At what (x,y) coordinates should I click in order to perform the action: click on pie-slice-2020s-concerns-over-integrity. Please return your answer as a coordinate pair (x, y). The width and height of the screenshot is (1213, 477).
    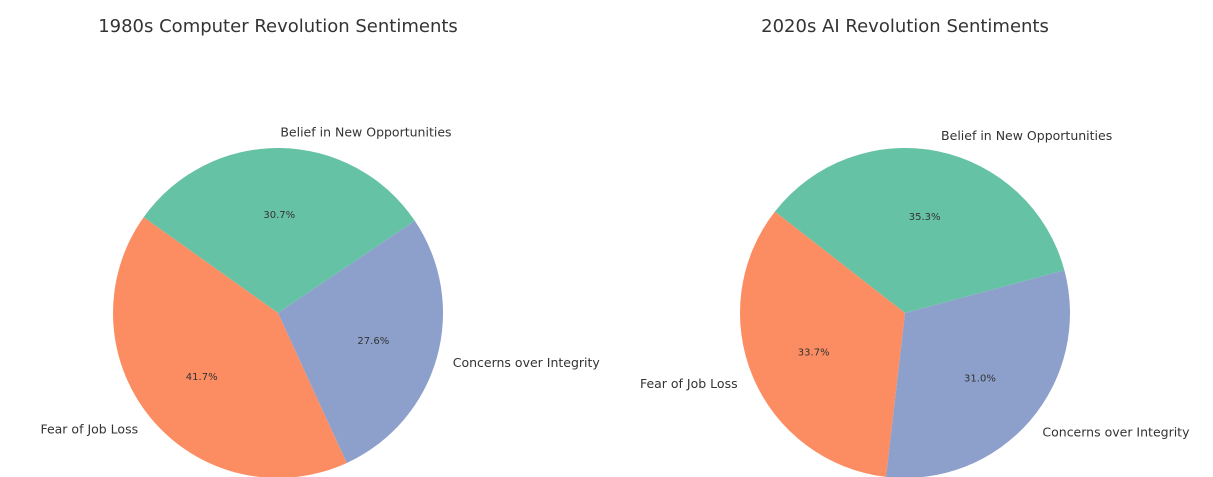
    Looking at the image, I should click on (978, 373).